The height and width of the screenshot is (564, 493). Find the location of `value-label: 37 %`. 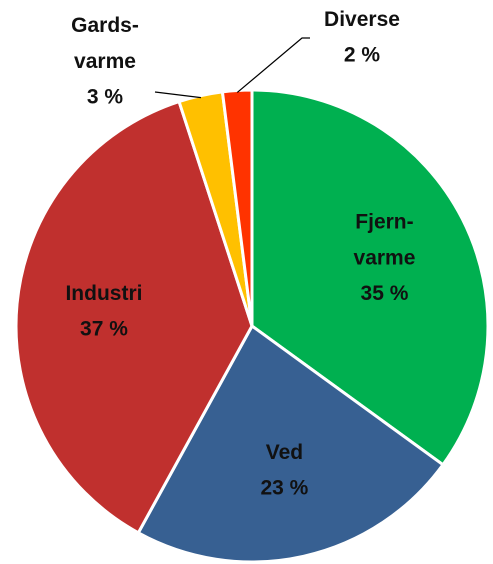

value-label: 37 % is located at coordinates (104, 329).